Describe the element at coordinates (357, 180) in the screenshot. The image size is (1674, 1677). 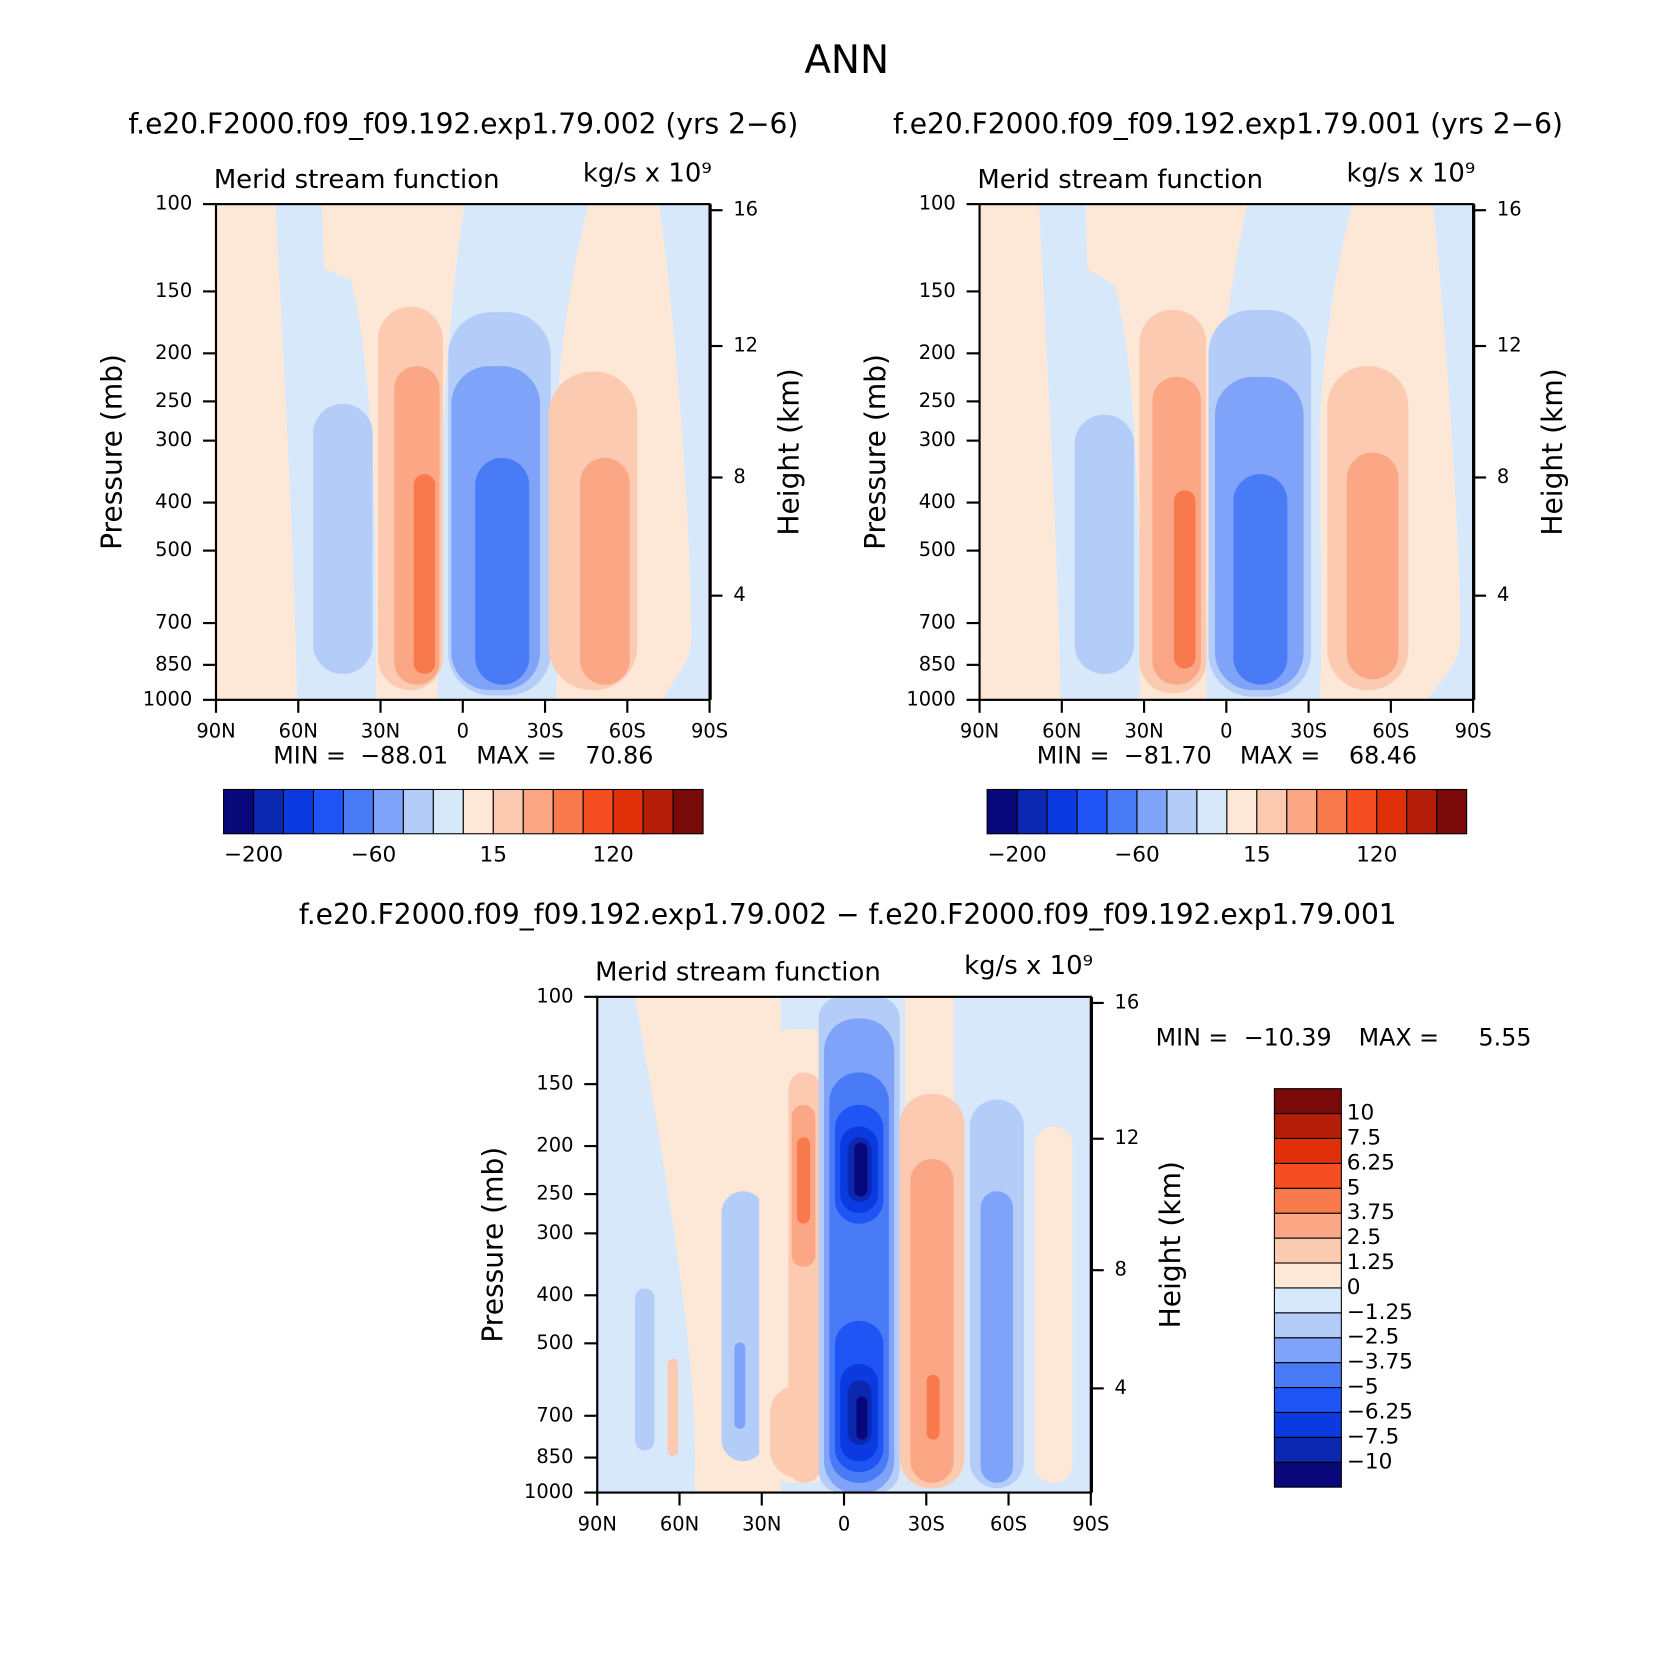
I see `left-string: Merid stream function` at that location.